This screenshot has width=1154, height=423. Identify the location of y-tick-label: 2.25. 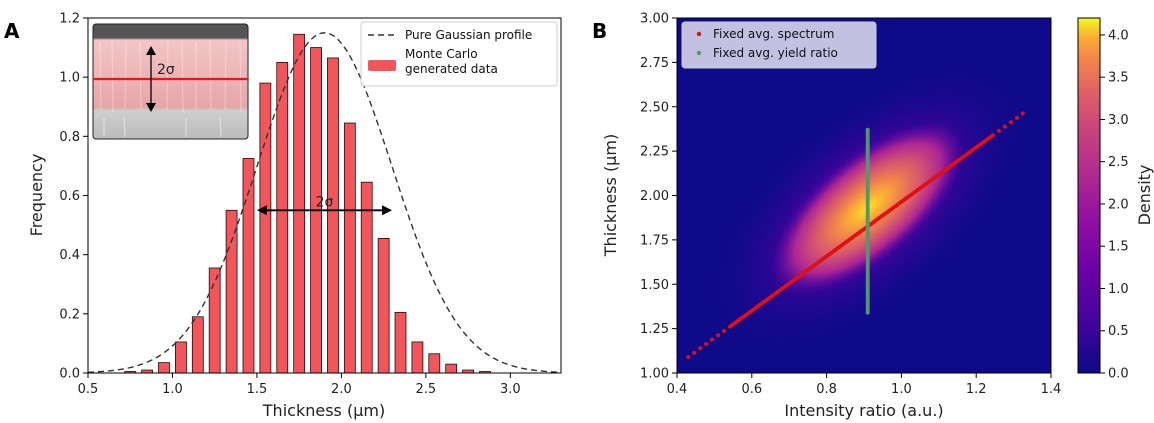
(654, 152).